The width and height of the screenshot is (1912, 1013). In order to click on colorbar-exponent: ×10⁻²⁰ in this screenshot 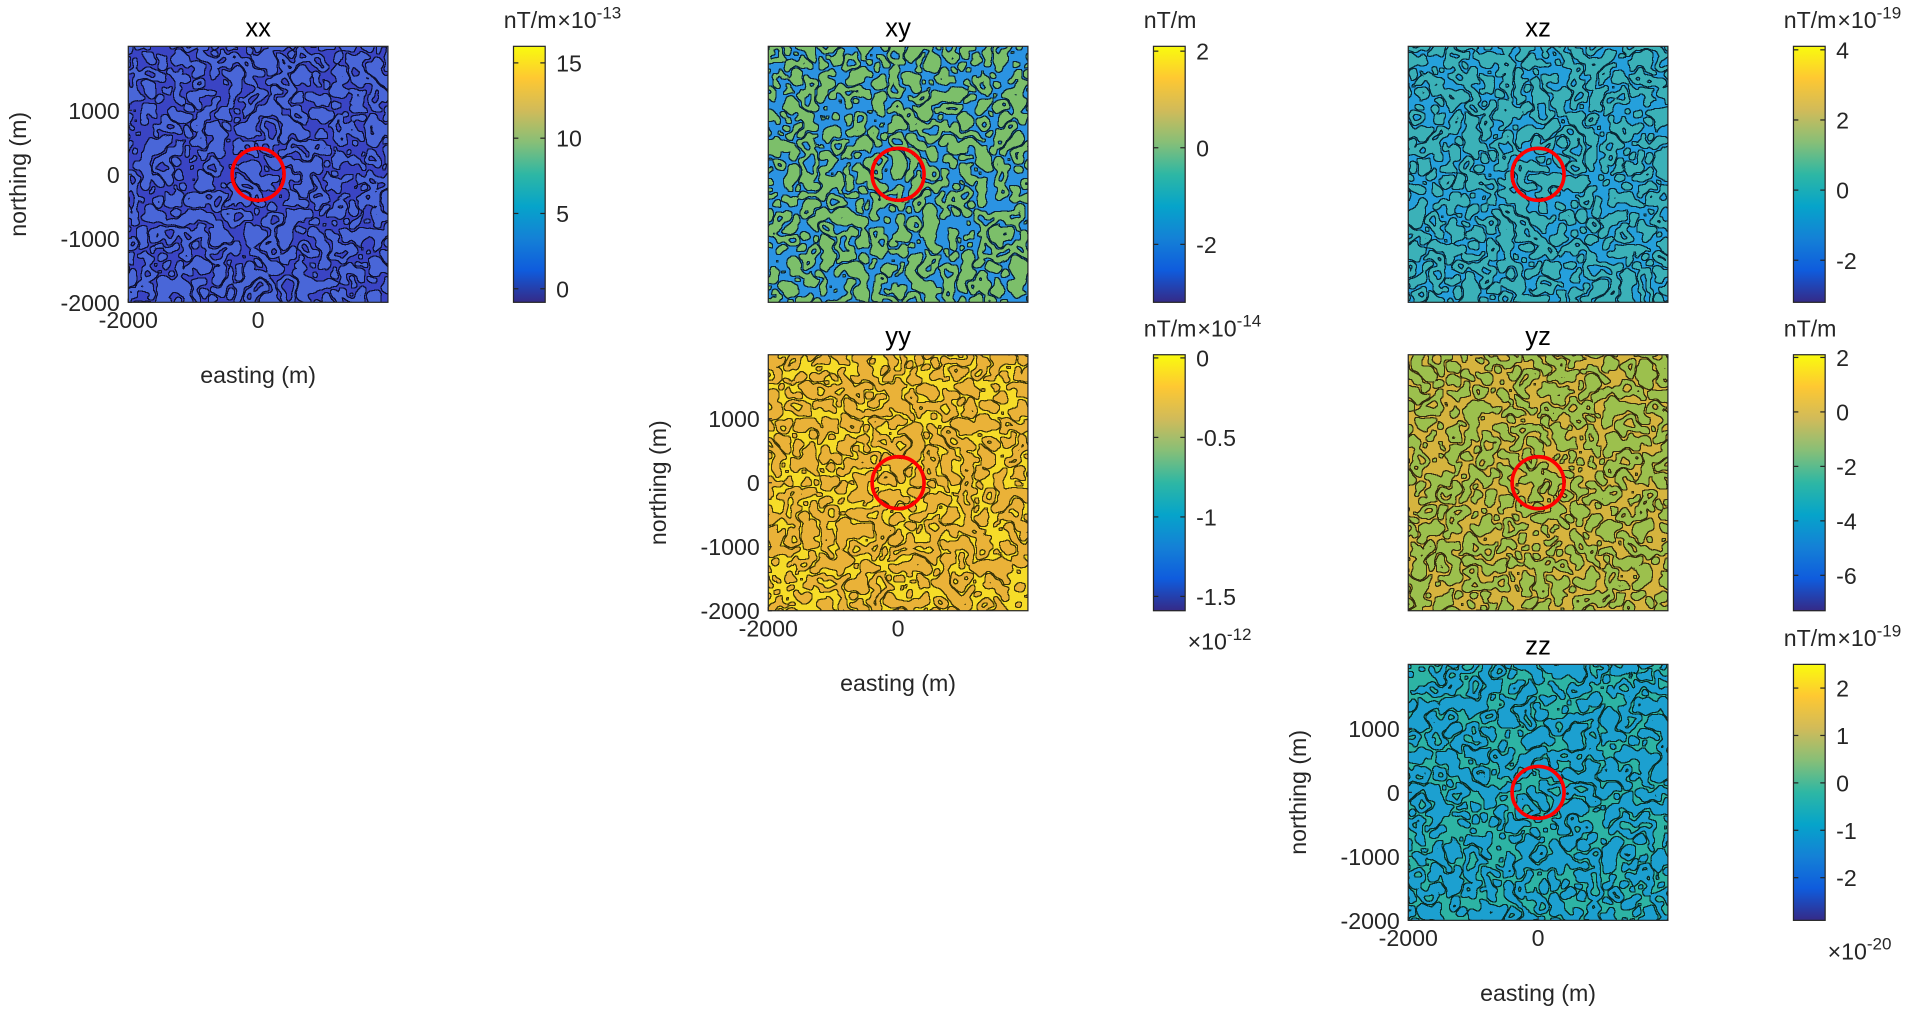, I will do `click(1860, 950)`.